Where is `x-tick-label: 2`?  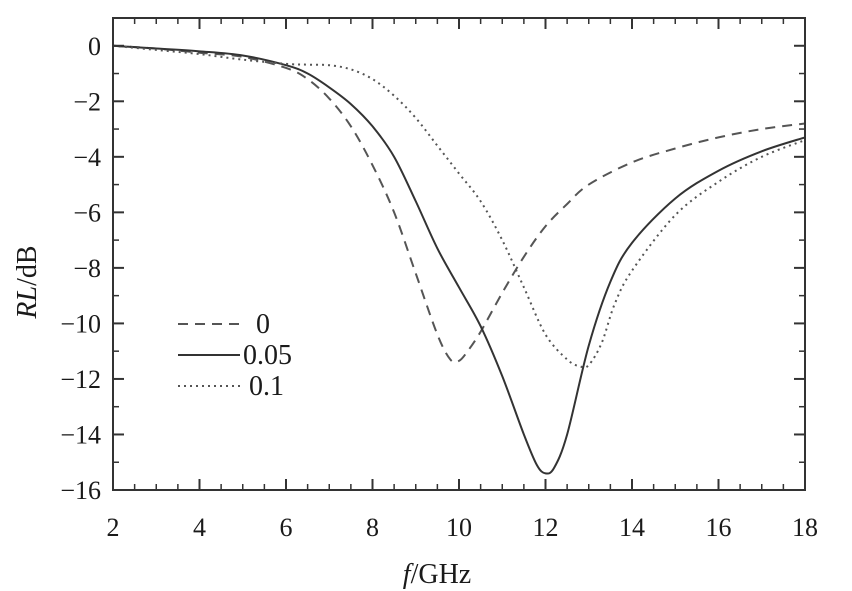 x-tick-label: 2 is located at coordinates (113, 527).